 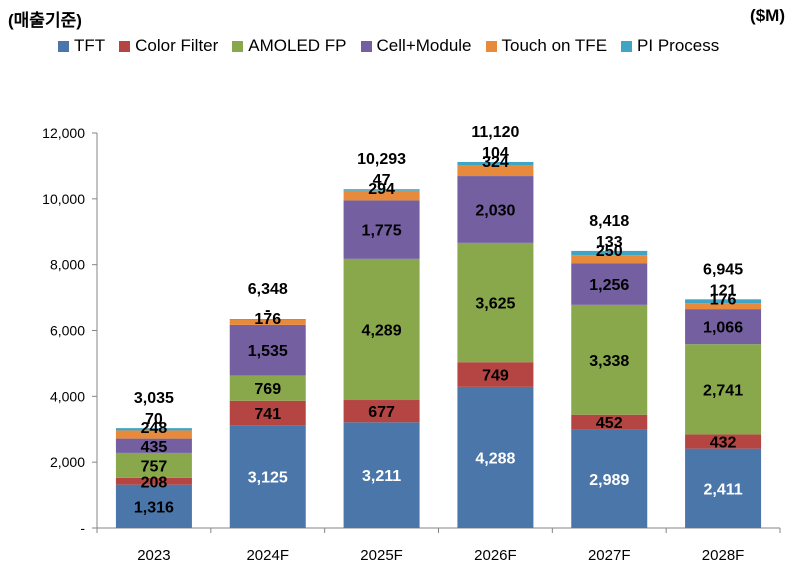 What do you see at coordinates (609, 221) in the screenshot?
I see `total-label: 8,418` at bounding box center [609, 221].